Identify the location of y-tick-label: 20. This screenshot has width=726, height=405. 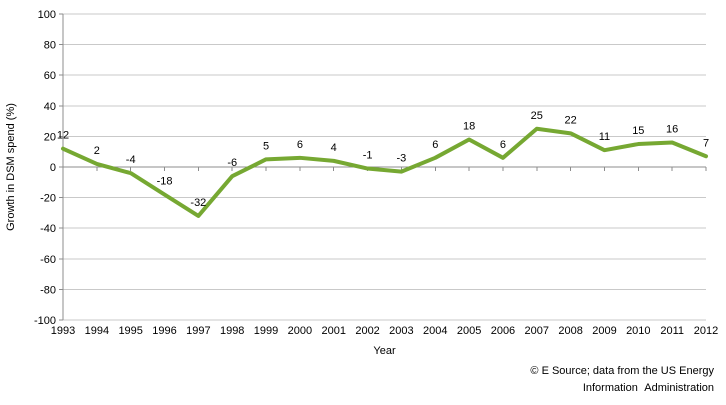
(50, 137).